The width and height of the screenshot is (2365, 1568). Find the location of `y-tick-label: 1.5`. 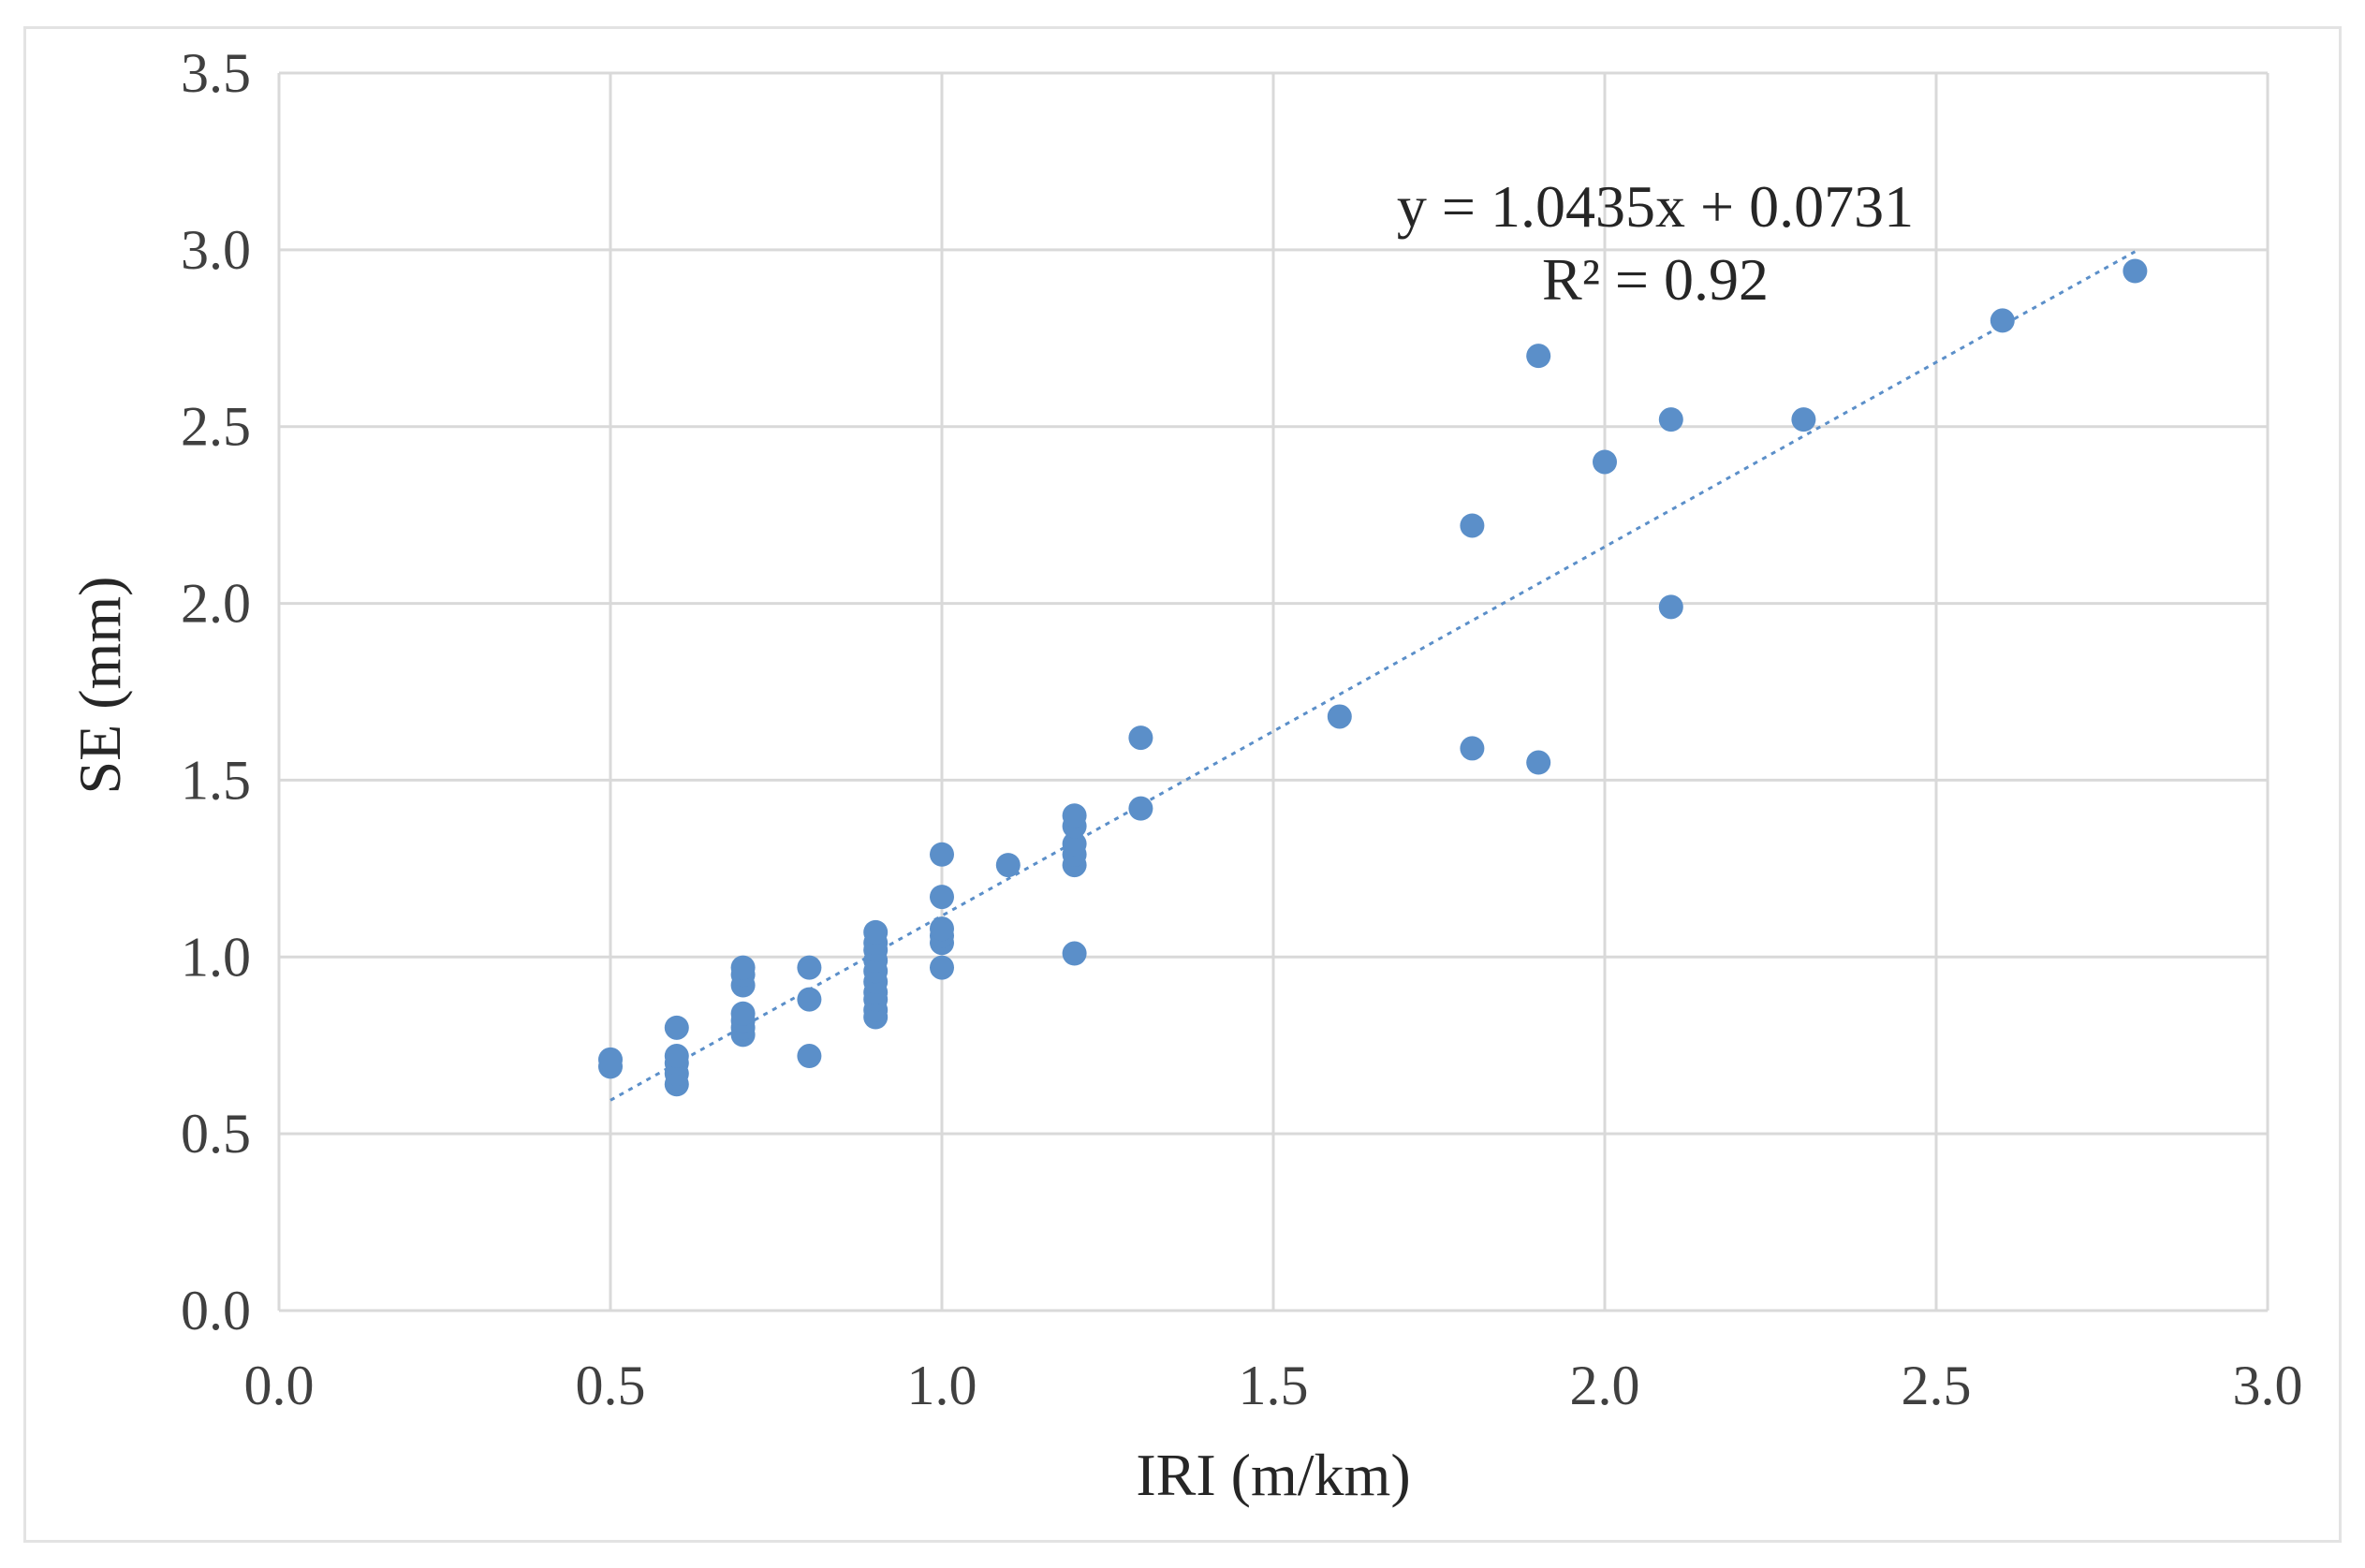

y-tick-label: 1.5 is located at coordinates (216, 780).